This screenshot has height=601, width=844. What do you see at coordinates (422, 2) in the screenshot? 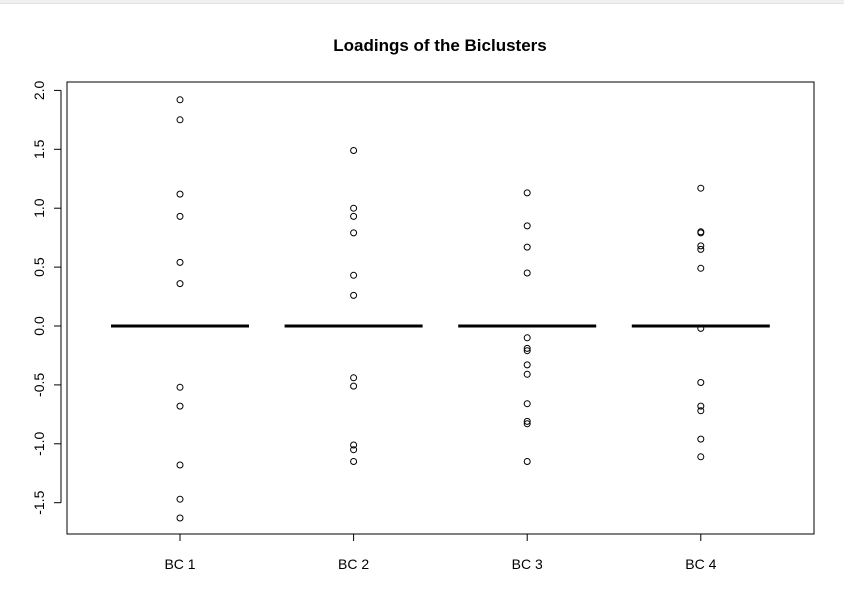
I see `top-border` at bounding box center [422, 2].